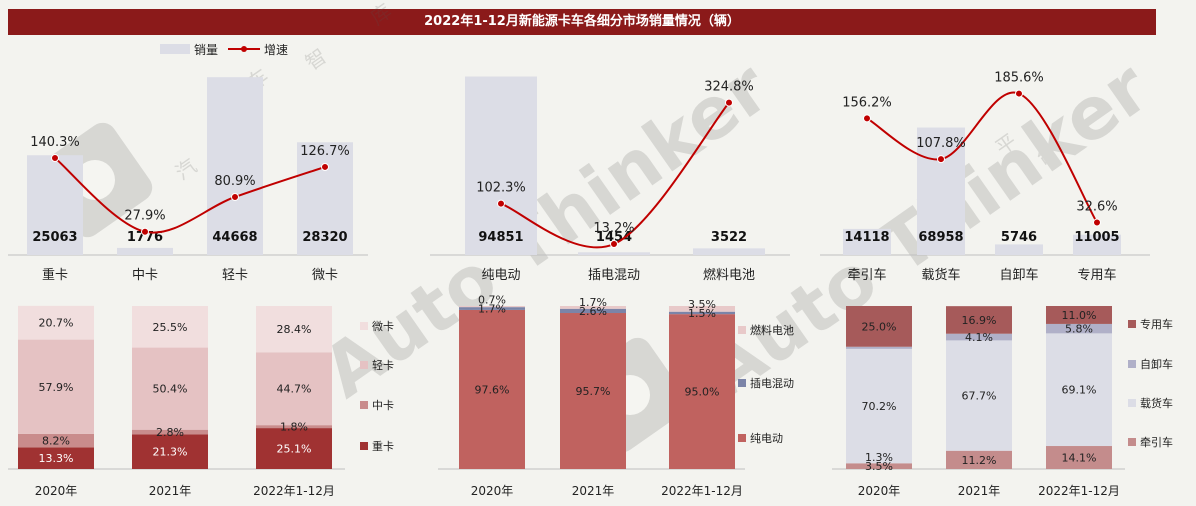  I want to click on bar-专用车, so click(1097, 244).